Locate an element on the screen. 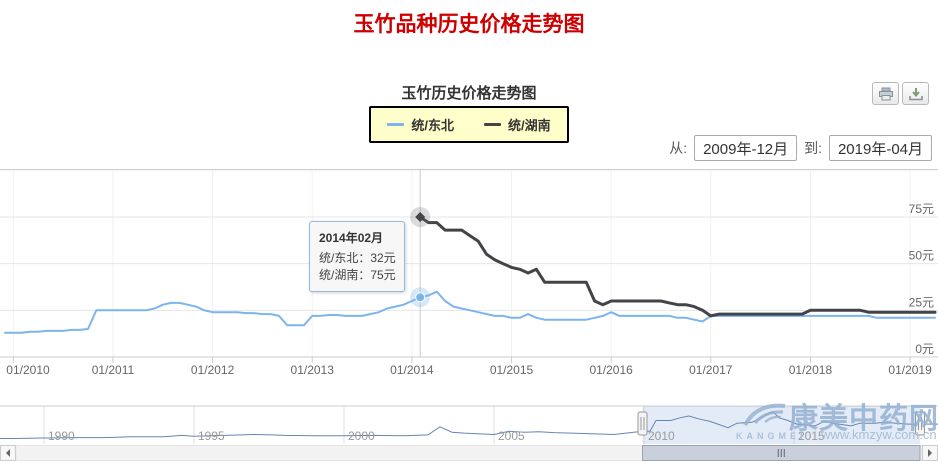 The width and height of the screenshot is (938, 469). date-range-bar: 从: 到: is located at coordinates (800, 148).